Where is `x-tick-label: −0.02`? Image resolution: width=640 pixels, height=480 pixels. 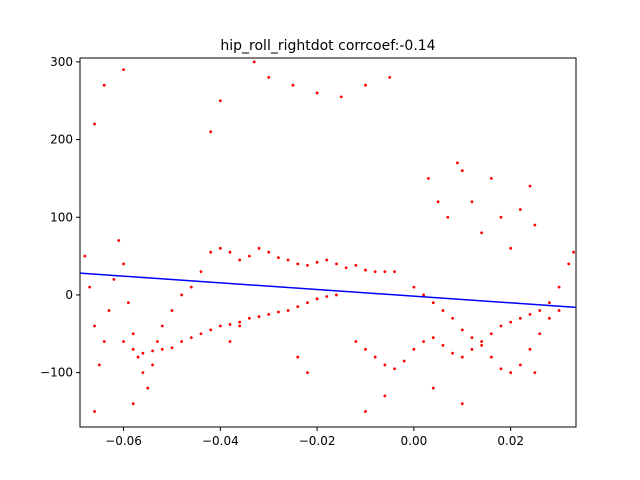 x-tick-label: −0.02 is located at coordinates (317, 441).